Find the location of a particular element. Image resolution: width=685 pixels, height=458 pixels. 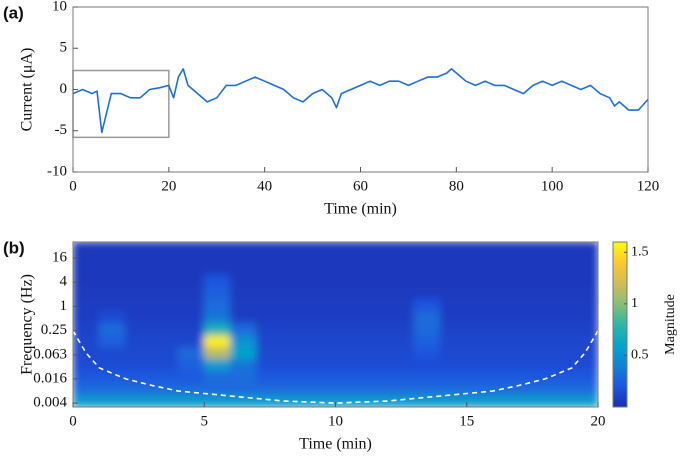

data-line is located at coordinates (360, 101).